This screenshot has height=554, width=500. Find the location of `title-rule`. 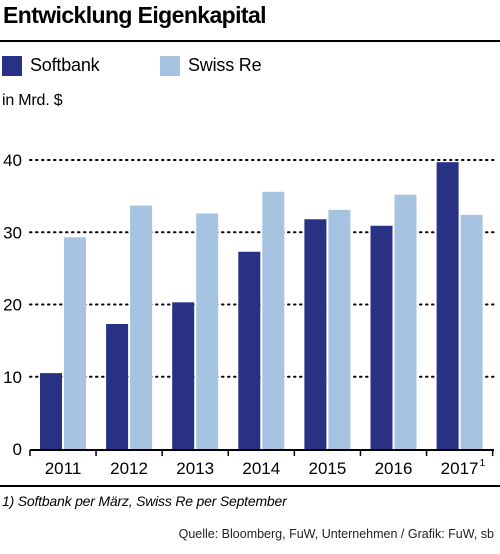

title-rule is located at coordinates (250, 41).